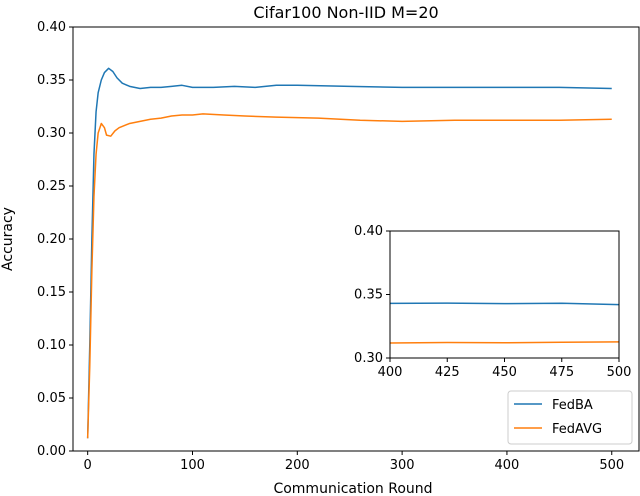 This screenshot has height=496, width=640. What do you see at coordinates (504, 304) in the screenshot?
I see `inset-series-line-fedba` at bounding box center [504, 304].